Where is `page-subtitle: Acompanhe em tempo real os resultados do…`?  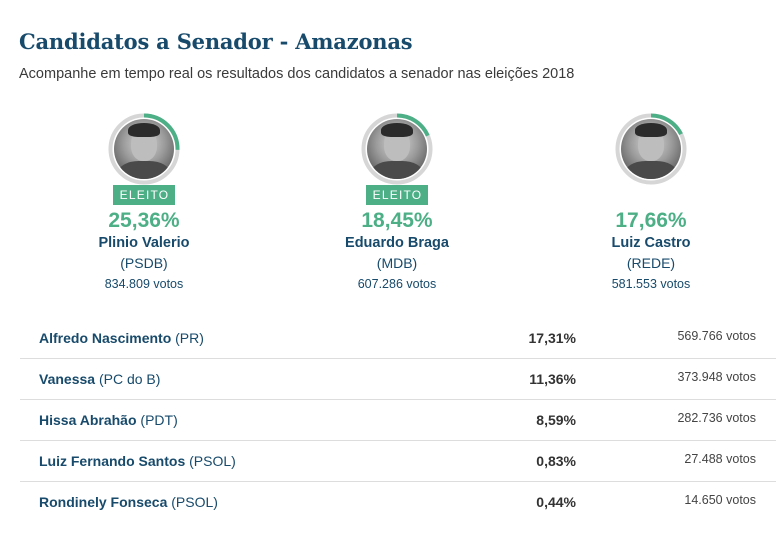 page-subtitle: Acompanhe em tempo real os resultados do… is located at coordinates (297, 74).